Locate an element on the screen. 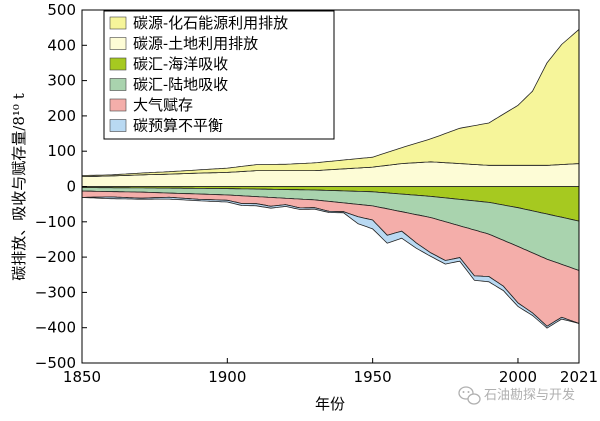  legend-label: 碳预算不平衡 is located at coordinates (178, 126).